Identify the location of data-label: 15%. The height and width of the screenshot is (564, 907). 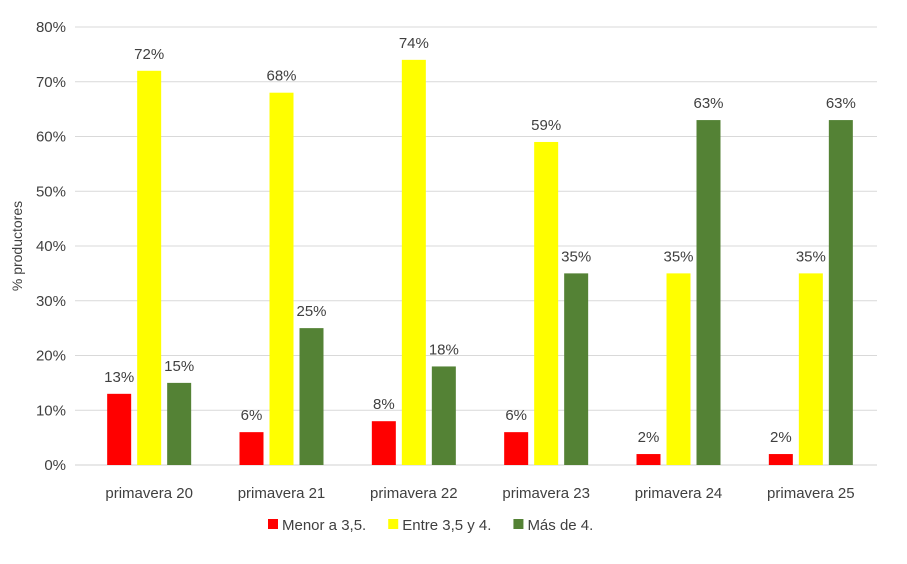
(179, 366).